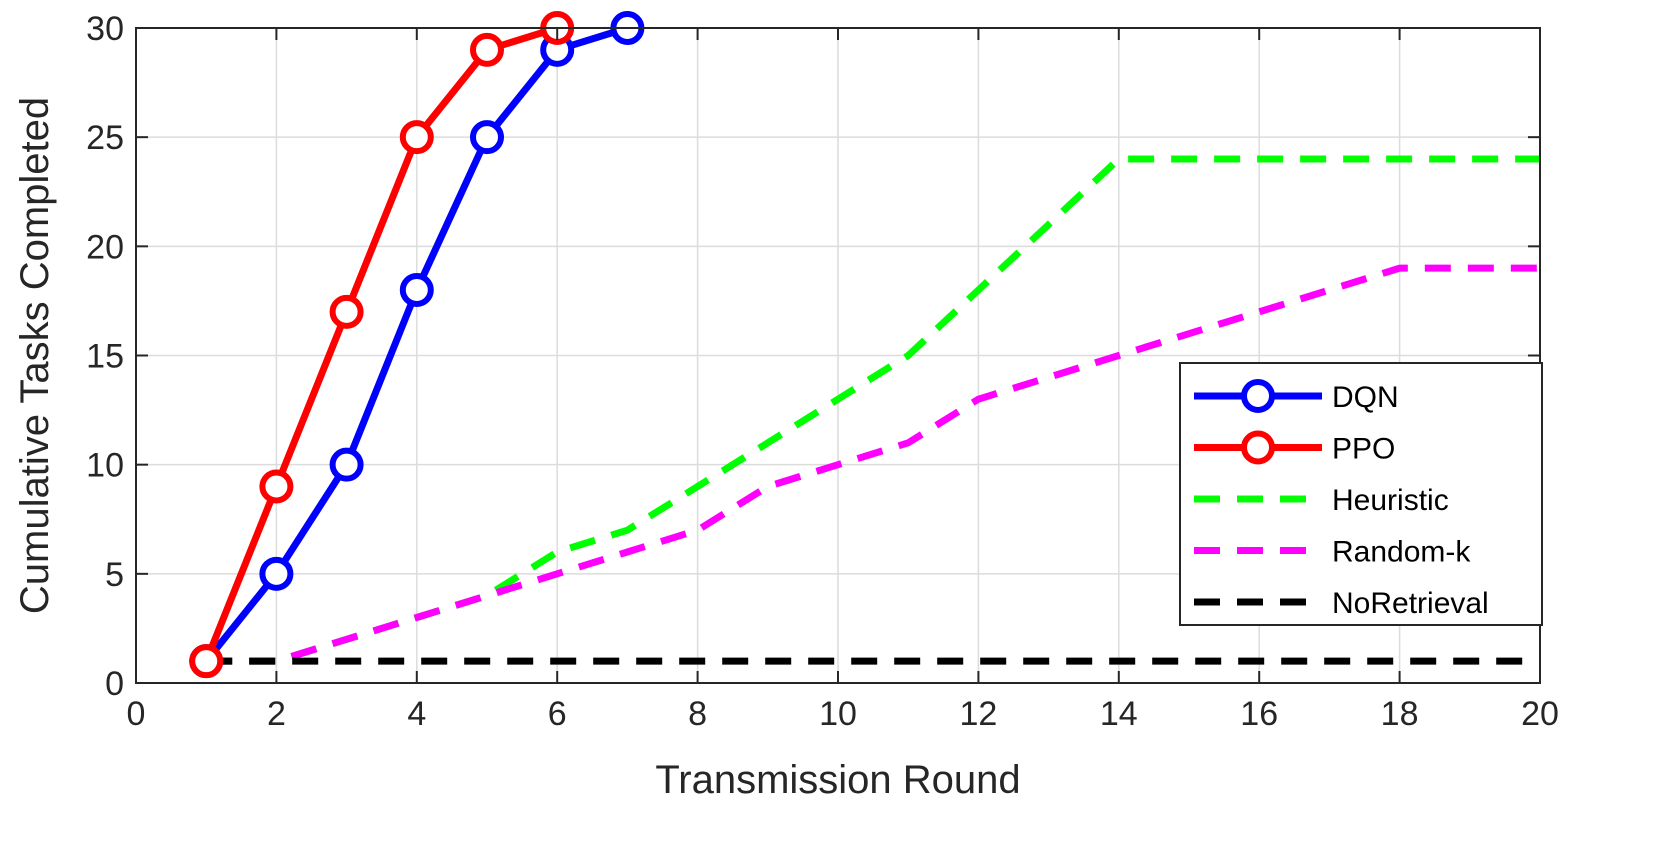  What do you see at coordinates (416, 714) in the screenshot?
I see `x-tick-label: 4` at bounding box center [416, 714].